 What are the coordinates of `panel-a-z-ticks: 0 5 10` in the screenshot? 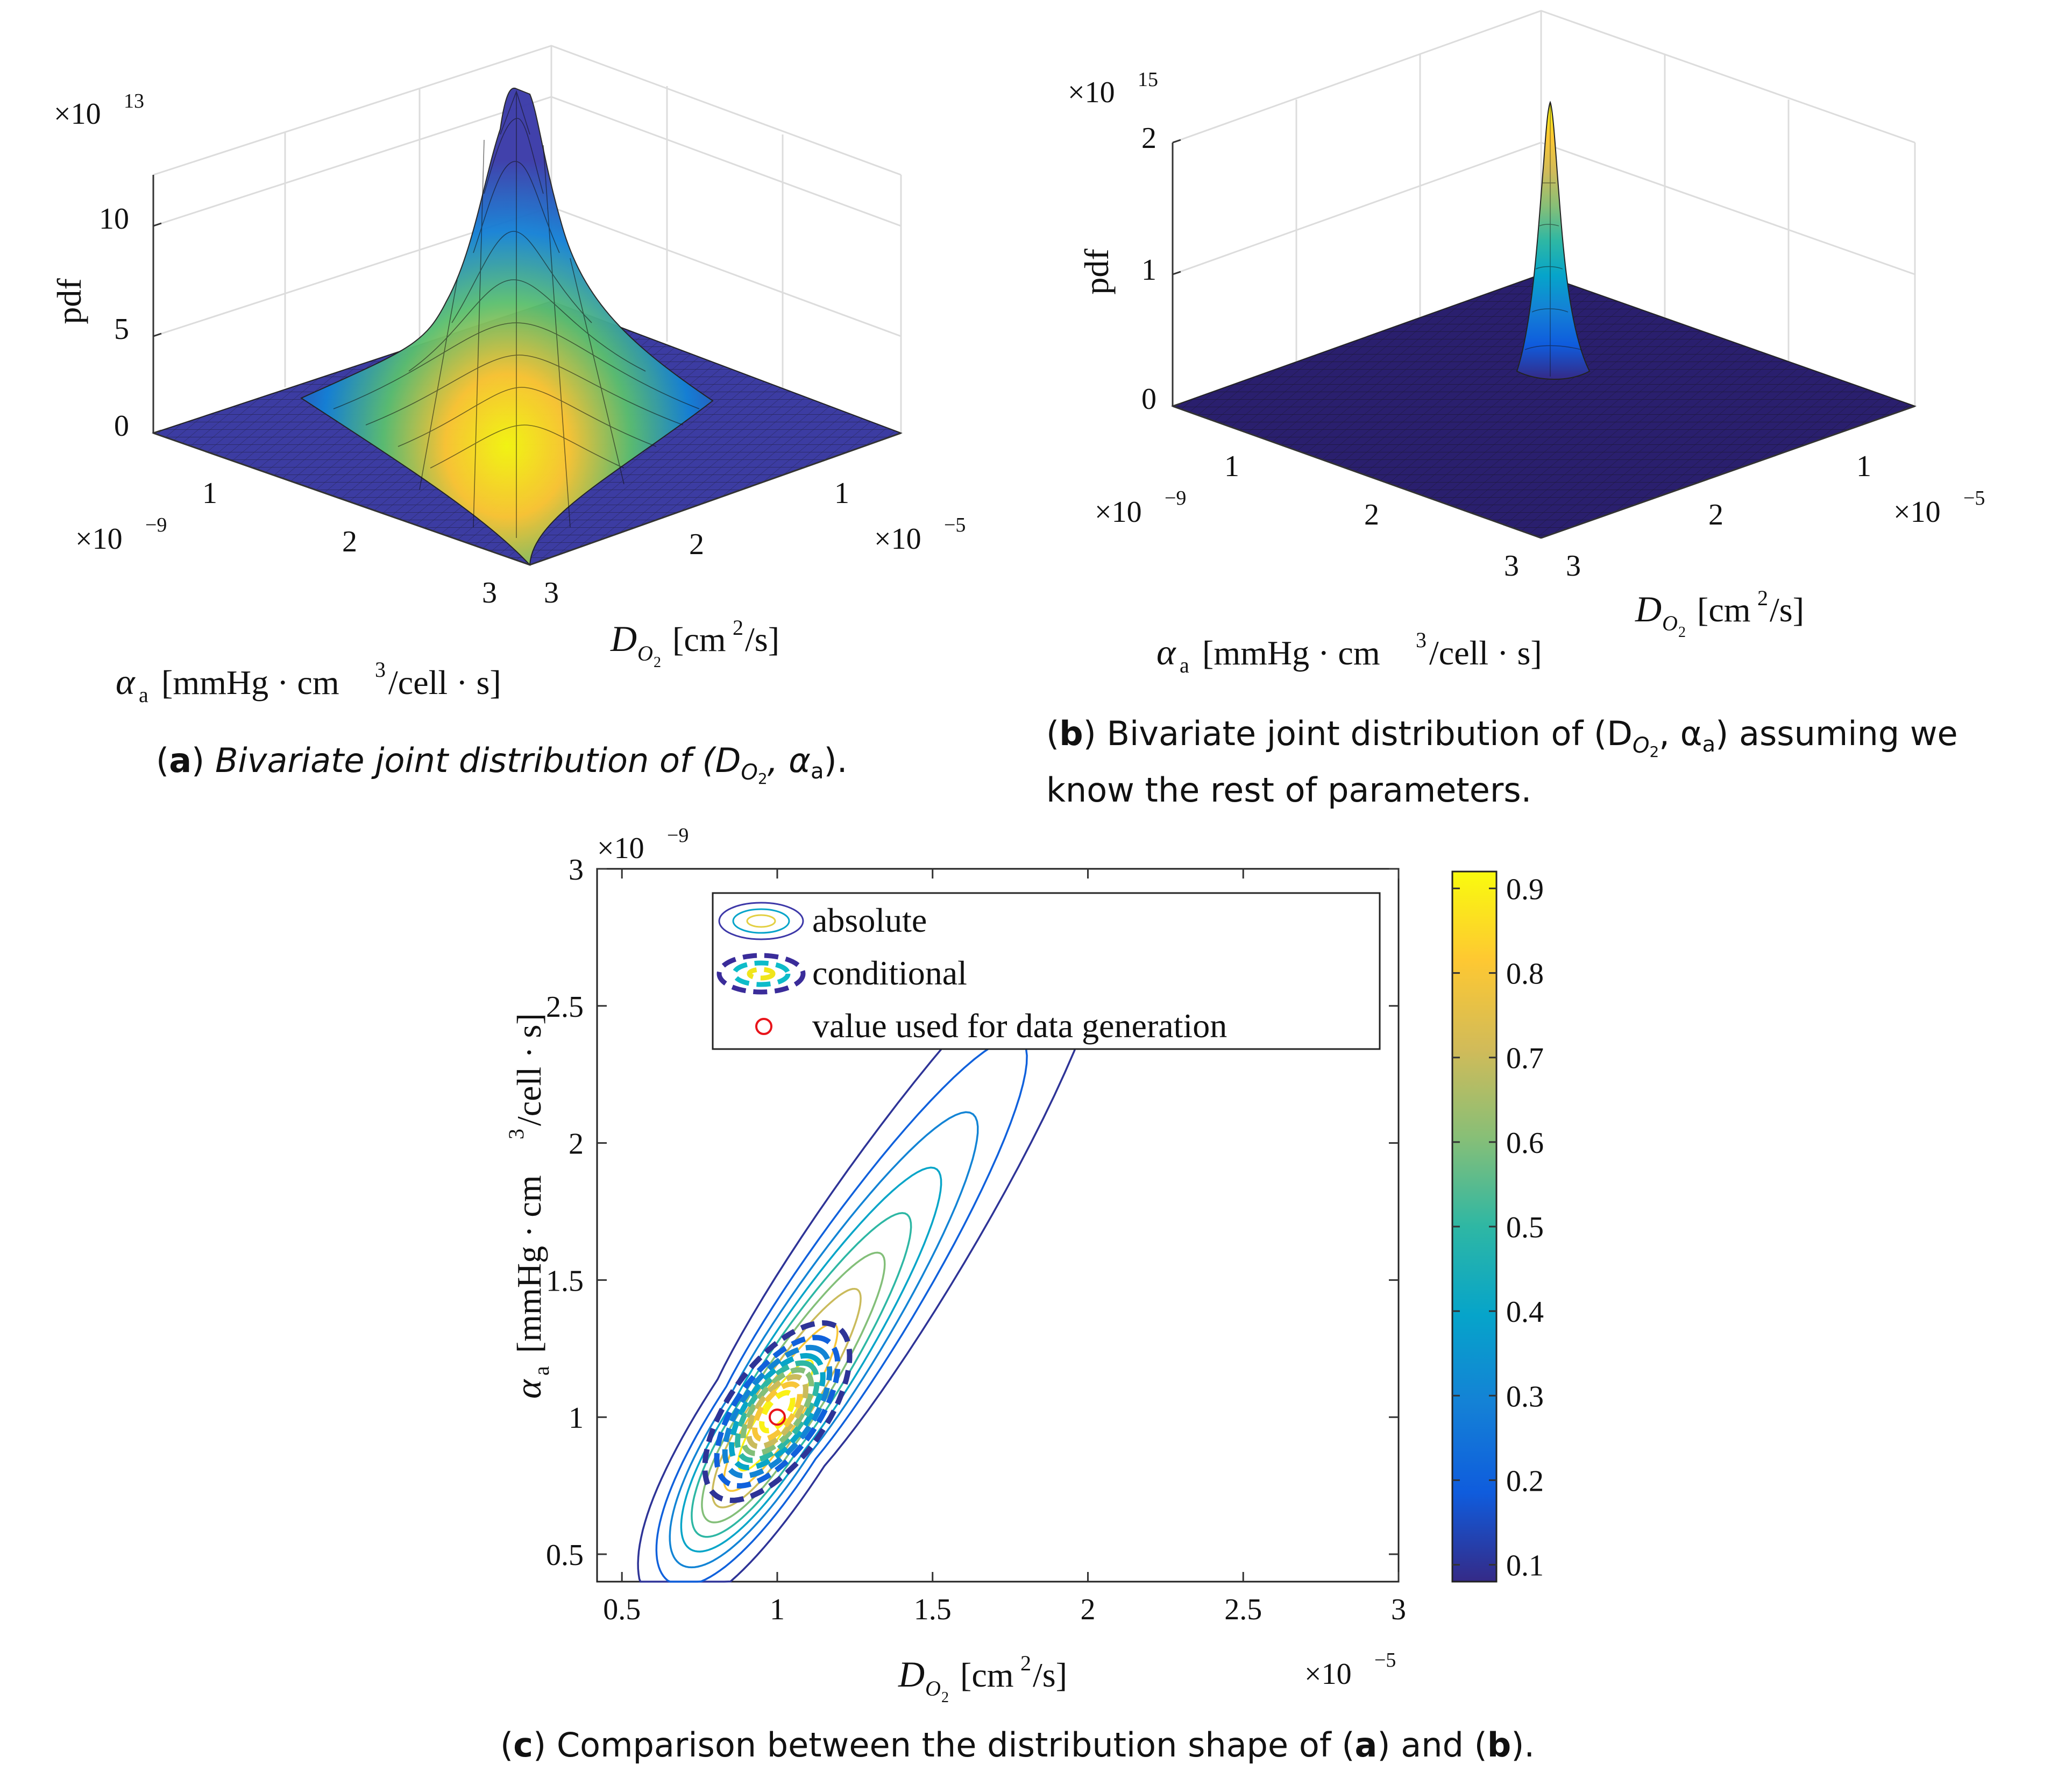 It's located at (130, 322).